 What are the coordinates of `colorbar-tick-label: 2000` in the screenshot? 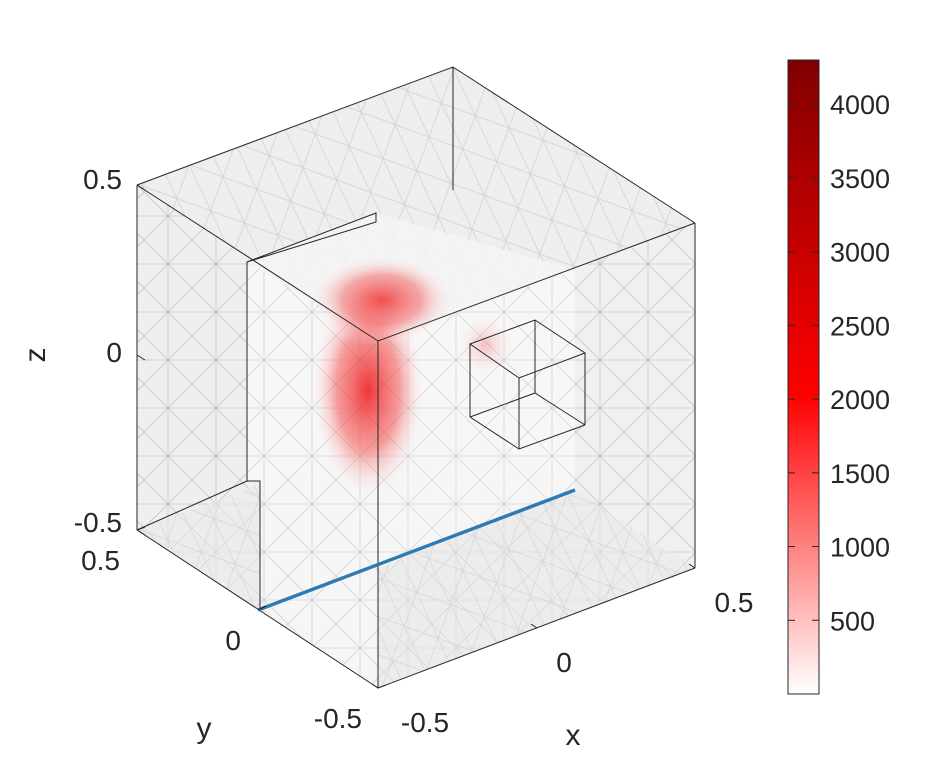 It's located at (860, 400).